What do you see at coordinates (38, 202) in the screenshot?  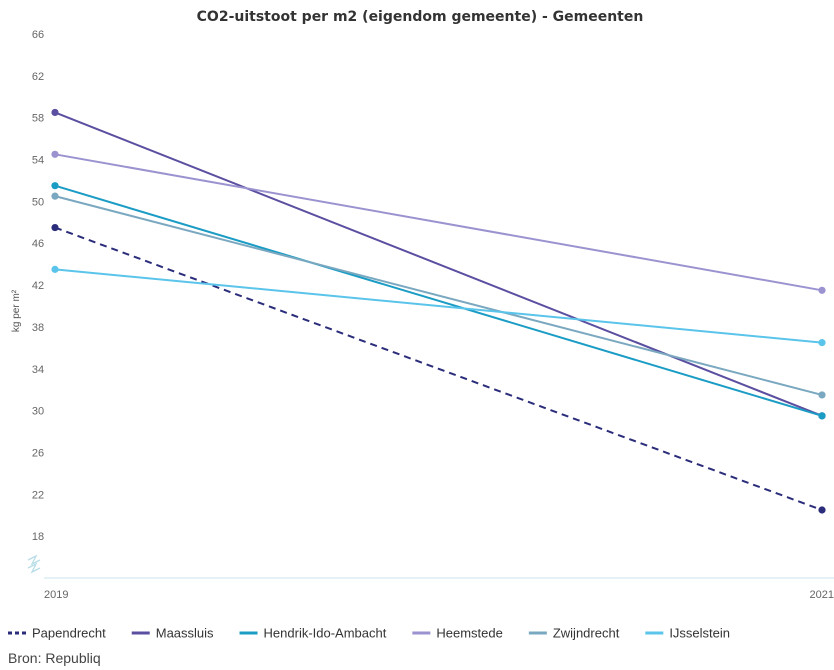 I see `y-tick-label: 50` at bounding box center [38, 202].